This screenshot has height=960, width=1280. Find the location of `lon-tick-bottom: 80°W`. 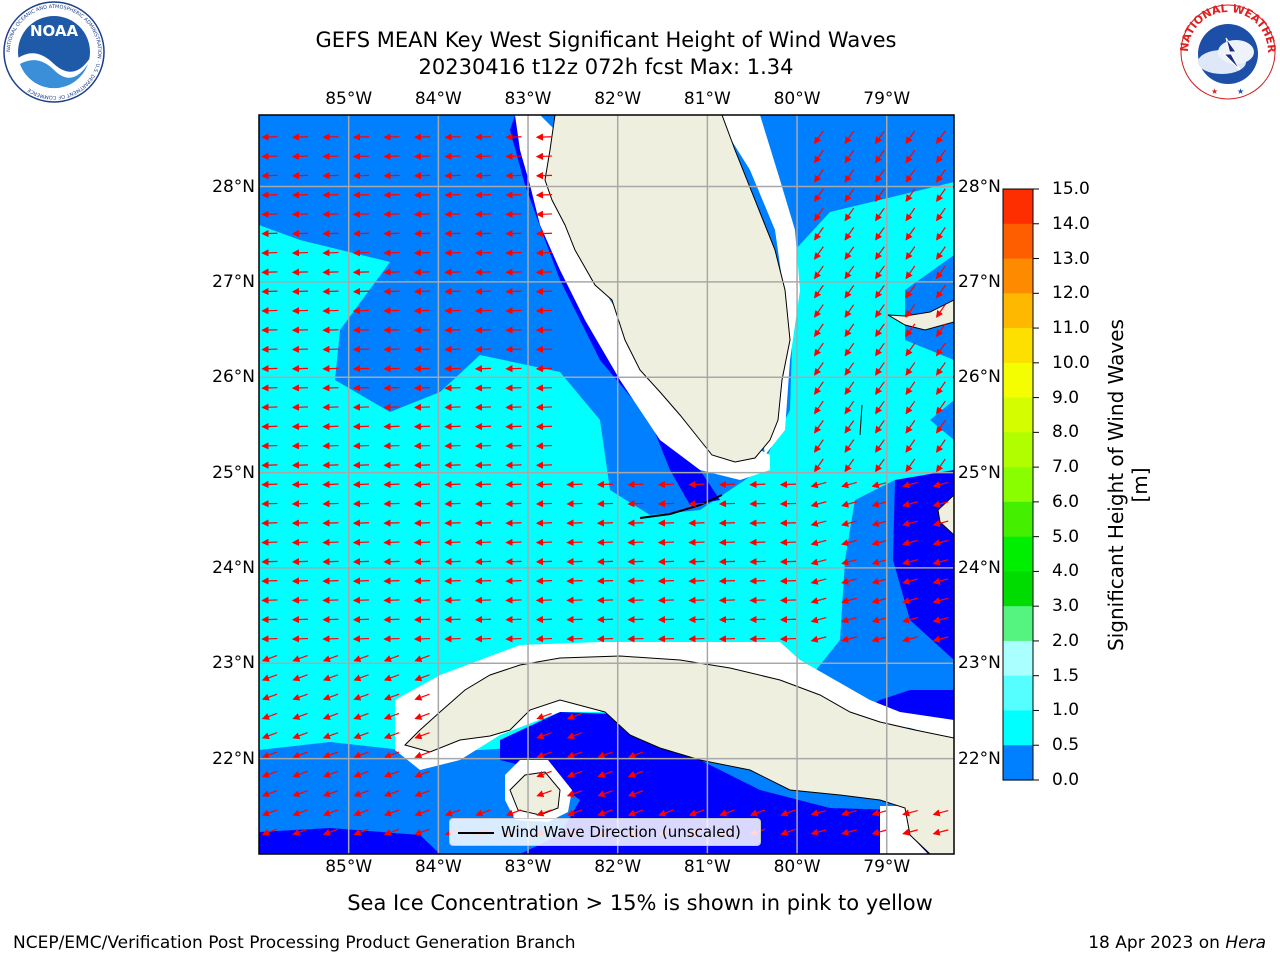

lon-tick-bottom: 80°W is located at coordinates (797, 867).